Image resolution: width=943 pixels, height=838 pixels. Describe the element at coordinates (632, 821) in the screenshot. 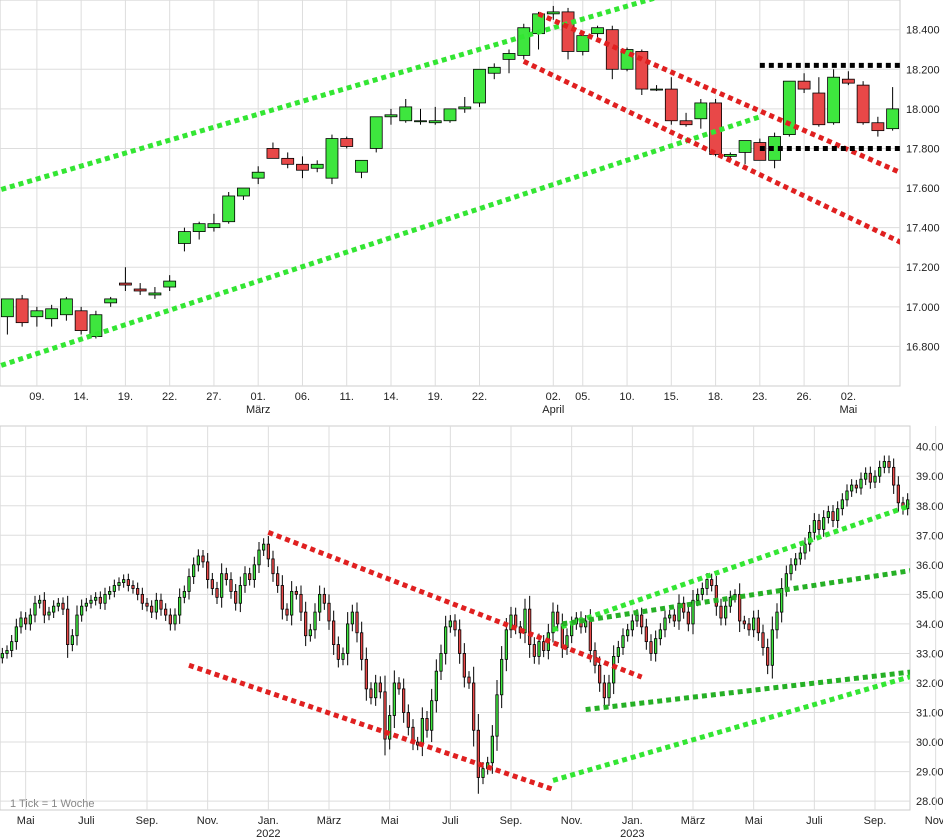

I see `x-tick-label: Jan.` at that location.